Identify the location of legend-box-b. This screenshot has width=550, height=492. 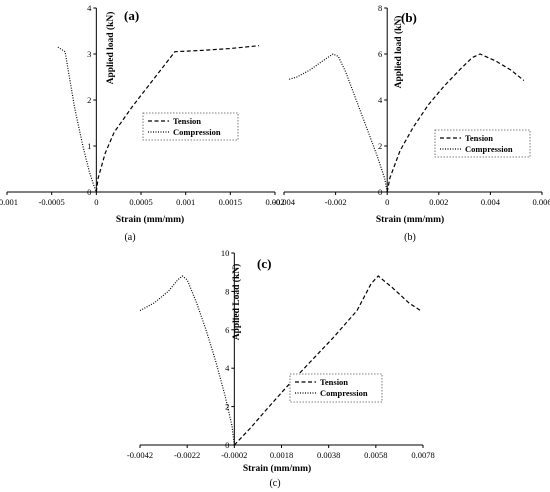
(482, 143).